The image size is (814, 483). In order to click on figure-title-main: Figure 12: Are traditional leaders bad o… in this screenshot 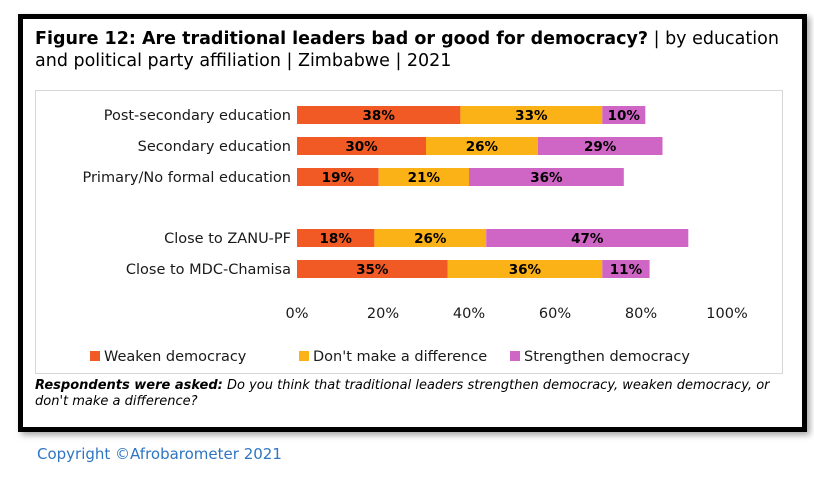, I will do `click(342, 39)`.